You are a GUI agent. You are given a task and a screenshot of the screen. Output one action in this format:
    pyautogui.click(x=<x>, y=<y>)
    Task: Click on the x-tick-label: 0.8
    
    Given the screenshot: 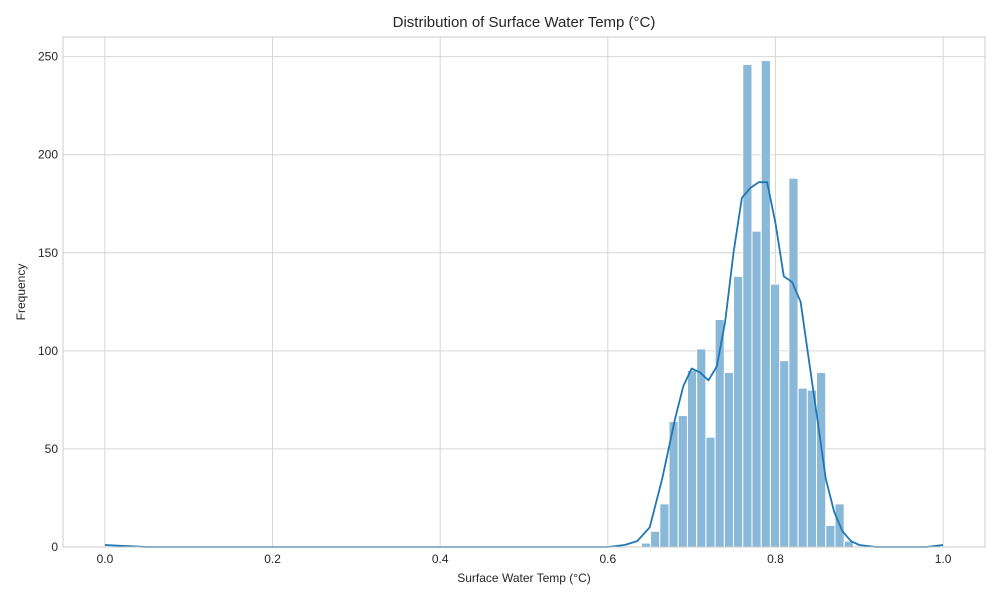 What is the action you would take?
    pyautogui.click(x=775, y=559)
    